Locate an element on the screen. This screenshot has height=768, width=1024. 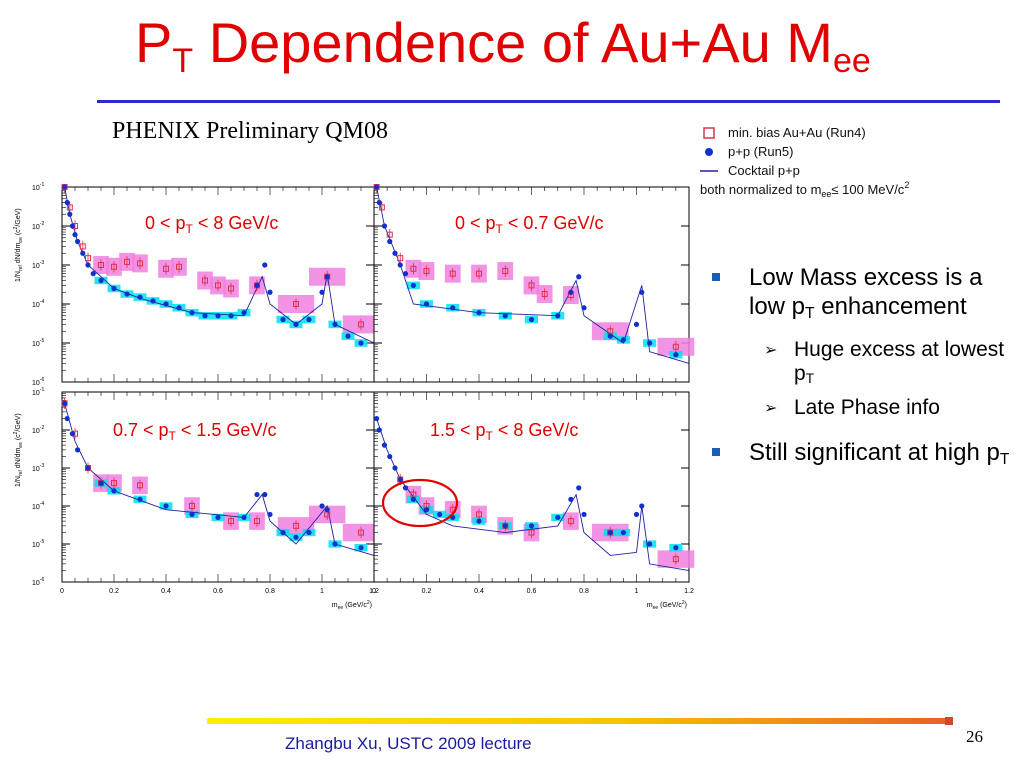
square-bullet-icon is located at coordinates (716, 452).